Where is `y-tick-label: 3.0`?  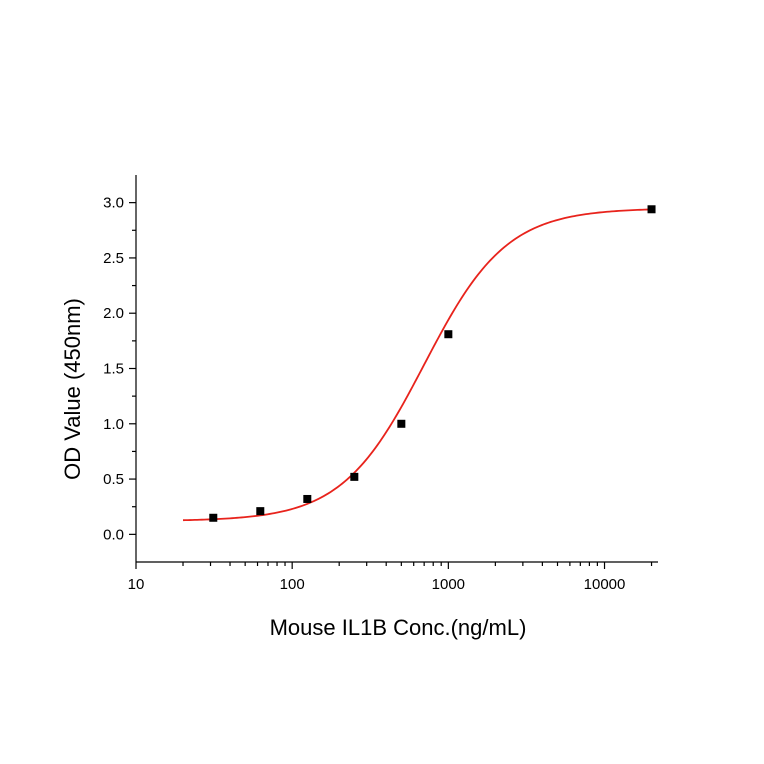 y-tick-label: 3.0 is located at coordinates (113, 203).